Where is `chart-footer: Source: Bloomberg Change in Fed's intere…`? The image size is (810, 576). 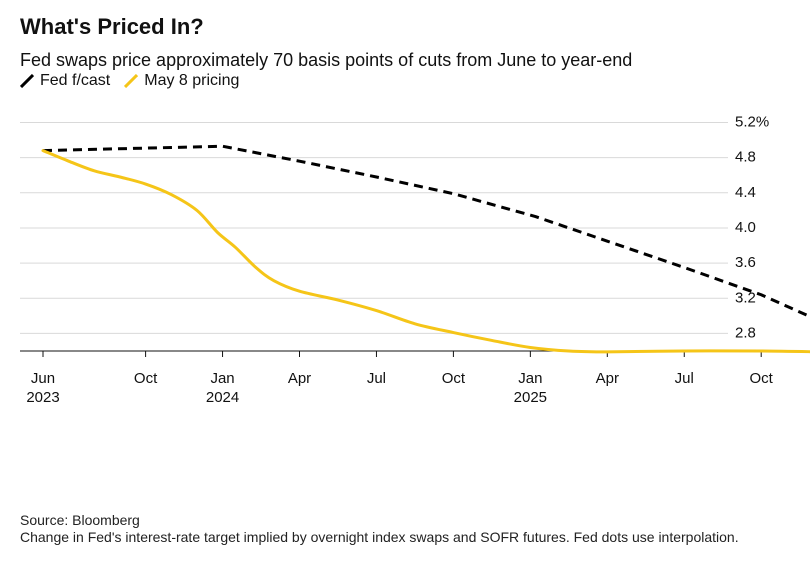 chart-footer: Source: Bloomberg Change in Fed's intere… is located at coordinates (407, 529).